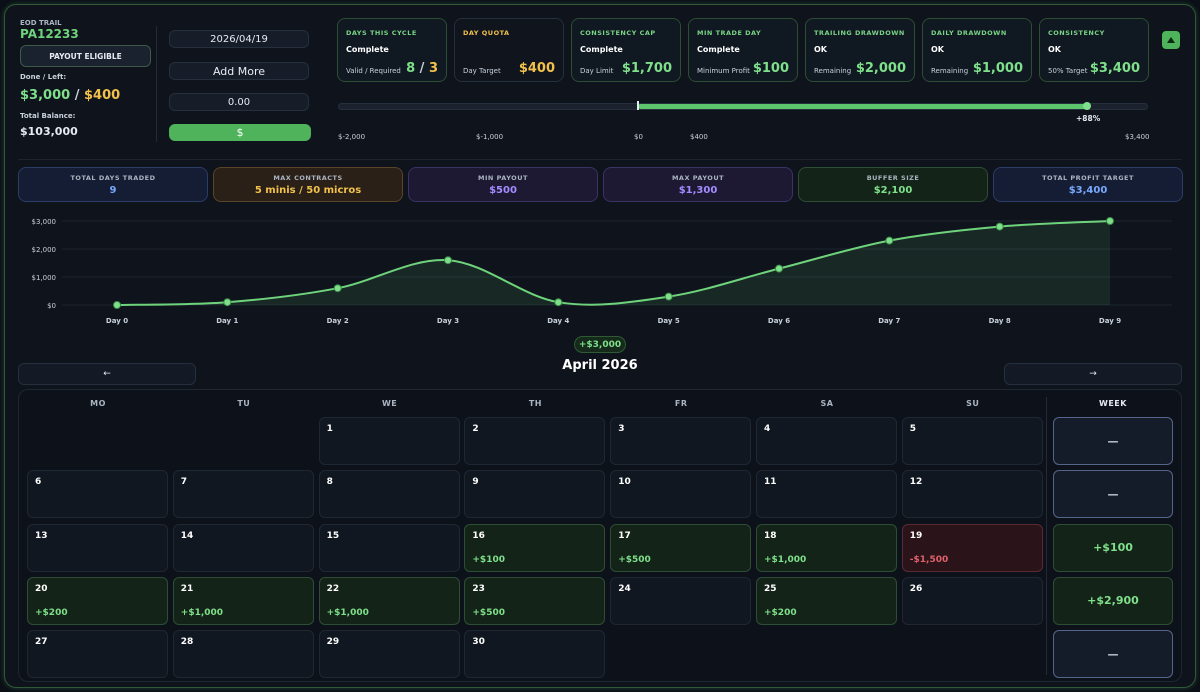 The height and width of the screenshot is (692, 1200). What do you see at coordinates (681, 441) in the screenshot?
I see `calendar-day: 3` at bounding box center [681, 441].